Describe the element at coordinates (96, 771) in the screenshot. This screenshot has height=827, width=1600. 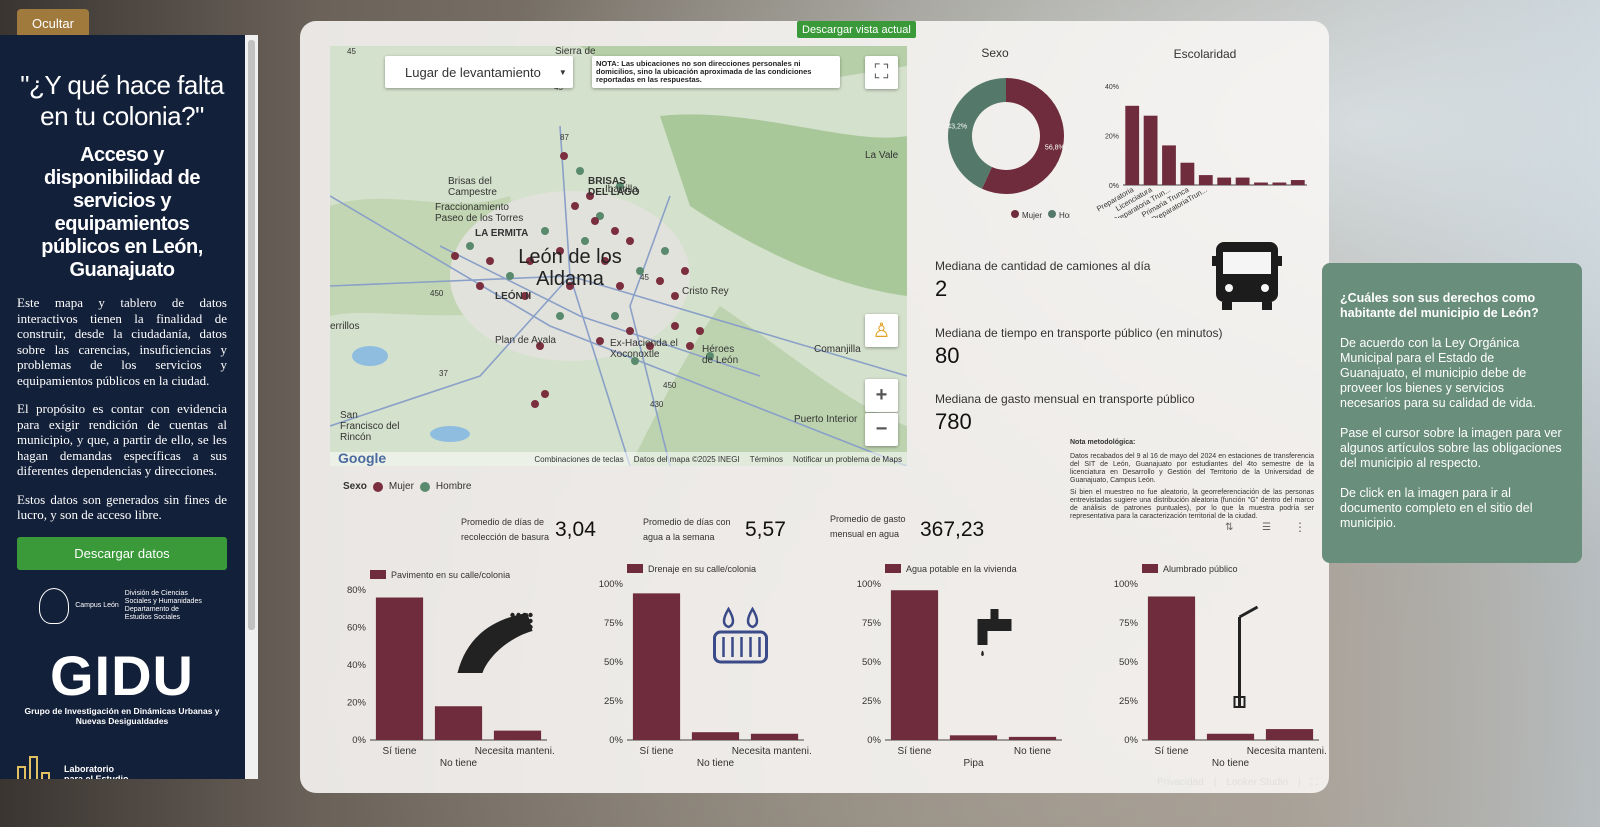
I see `lab-name: Laboratorio para el Estudio` at that location.